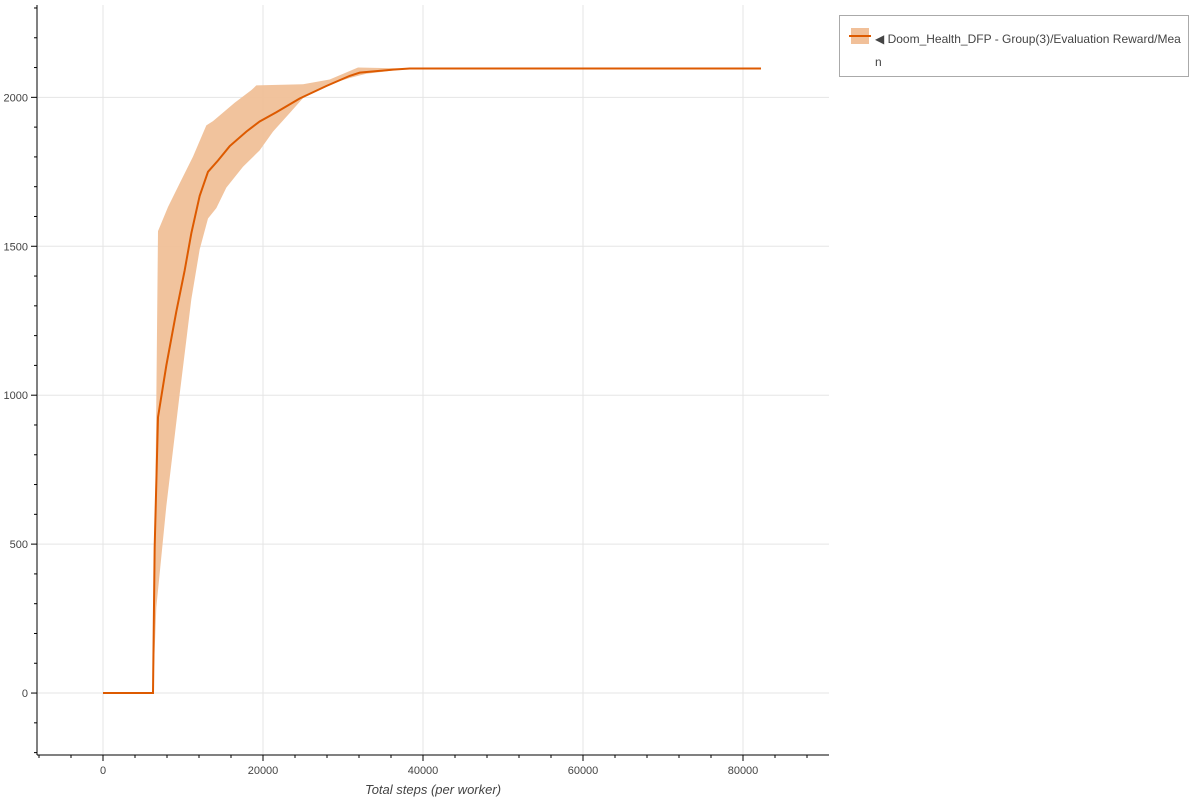 This screenshot has height=800, width=1200. Describe the element at coordinates (743, 771) in the screenshot. I see `x-tick-label: 80000` at that location.